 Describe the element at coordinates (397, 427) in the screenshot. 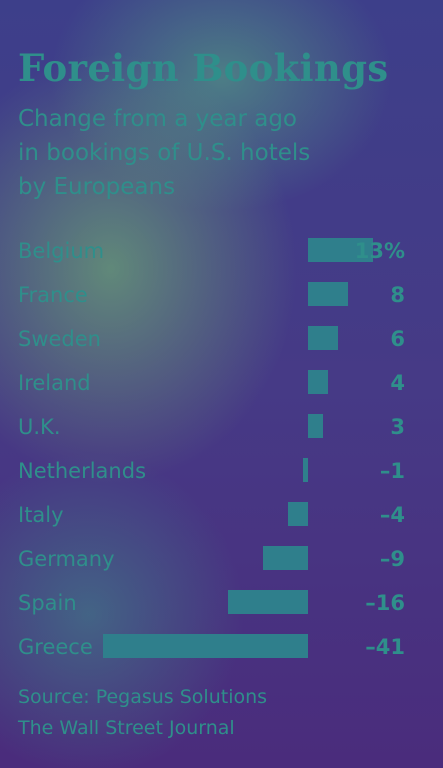

I see `value-label: 3` at that location.